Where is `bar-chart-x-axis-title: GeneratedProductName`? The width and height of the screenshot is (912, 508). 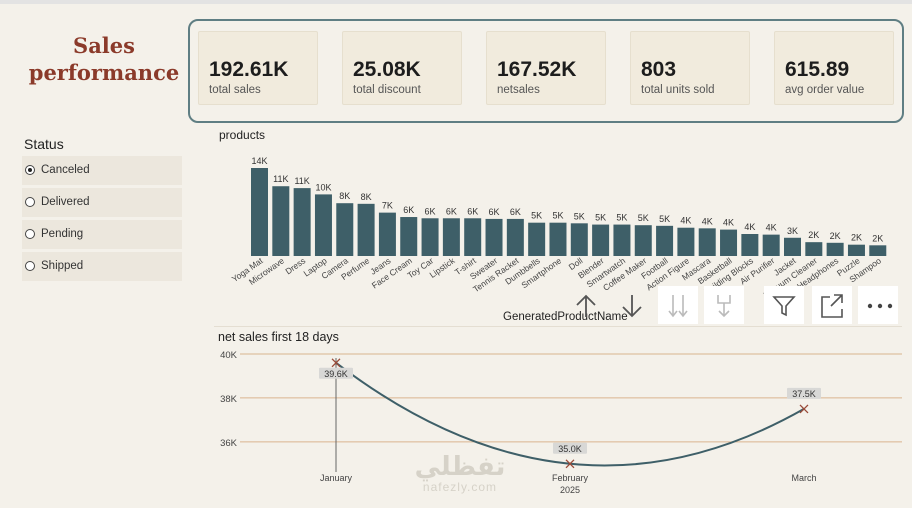 bar-chart-x-axis-title: GeneratedProductName is located at coordinates (565, 317).